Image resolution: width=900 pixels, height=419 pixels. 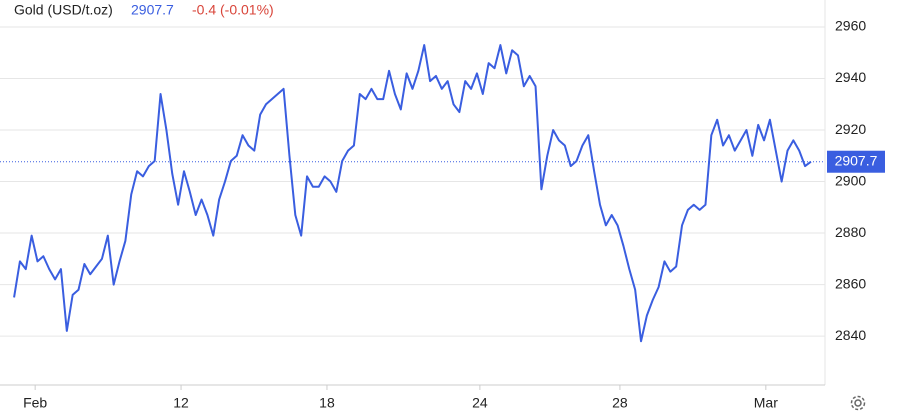 I want to click on change: -0.4 (-0.01%), so click(x=233, y=10).